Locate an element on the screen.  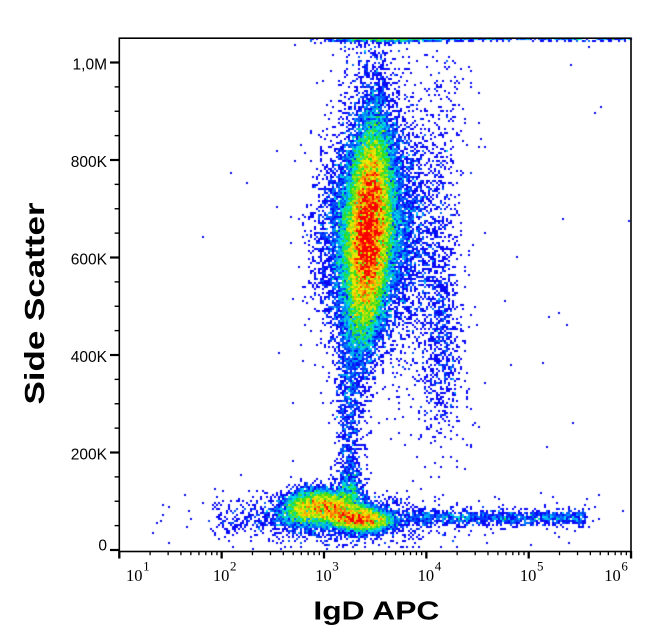
svg-text: Side Scatter is located at coordinates (34, 303).